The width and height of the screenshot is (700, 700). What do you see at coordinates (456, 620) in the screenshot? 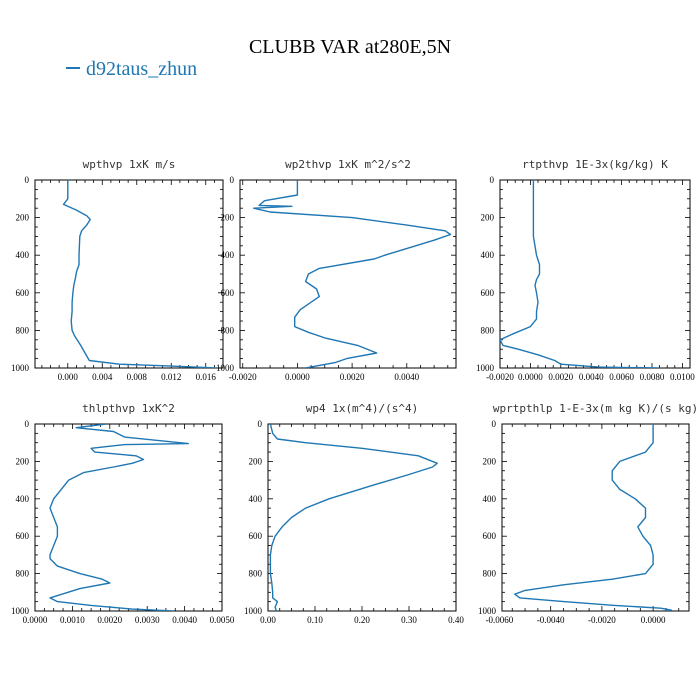
I see `x-tick-label: 0.40` at bounding box center [456, 620].